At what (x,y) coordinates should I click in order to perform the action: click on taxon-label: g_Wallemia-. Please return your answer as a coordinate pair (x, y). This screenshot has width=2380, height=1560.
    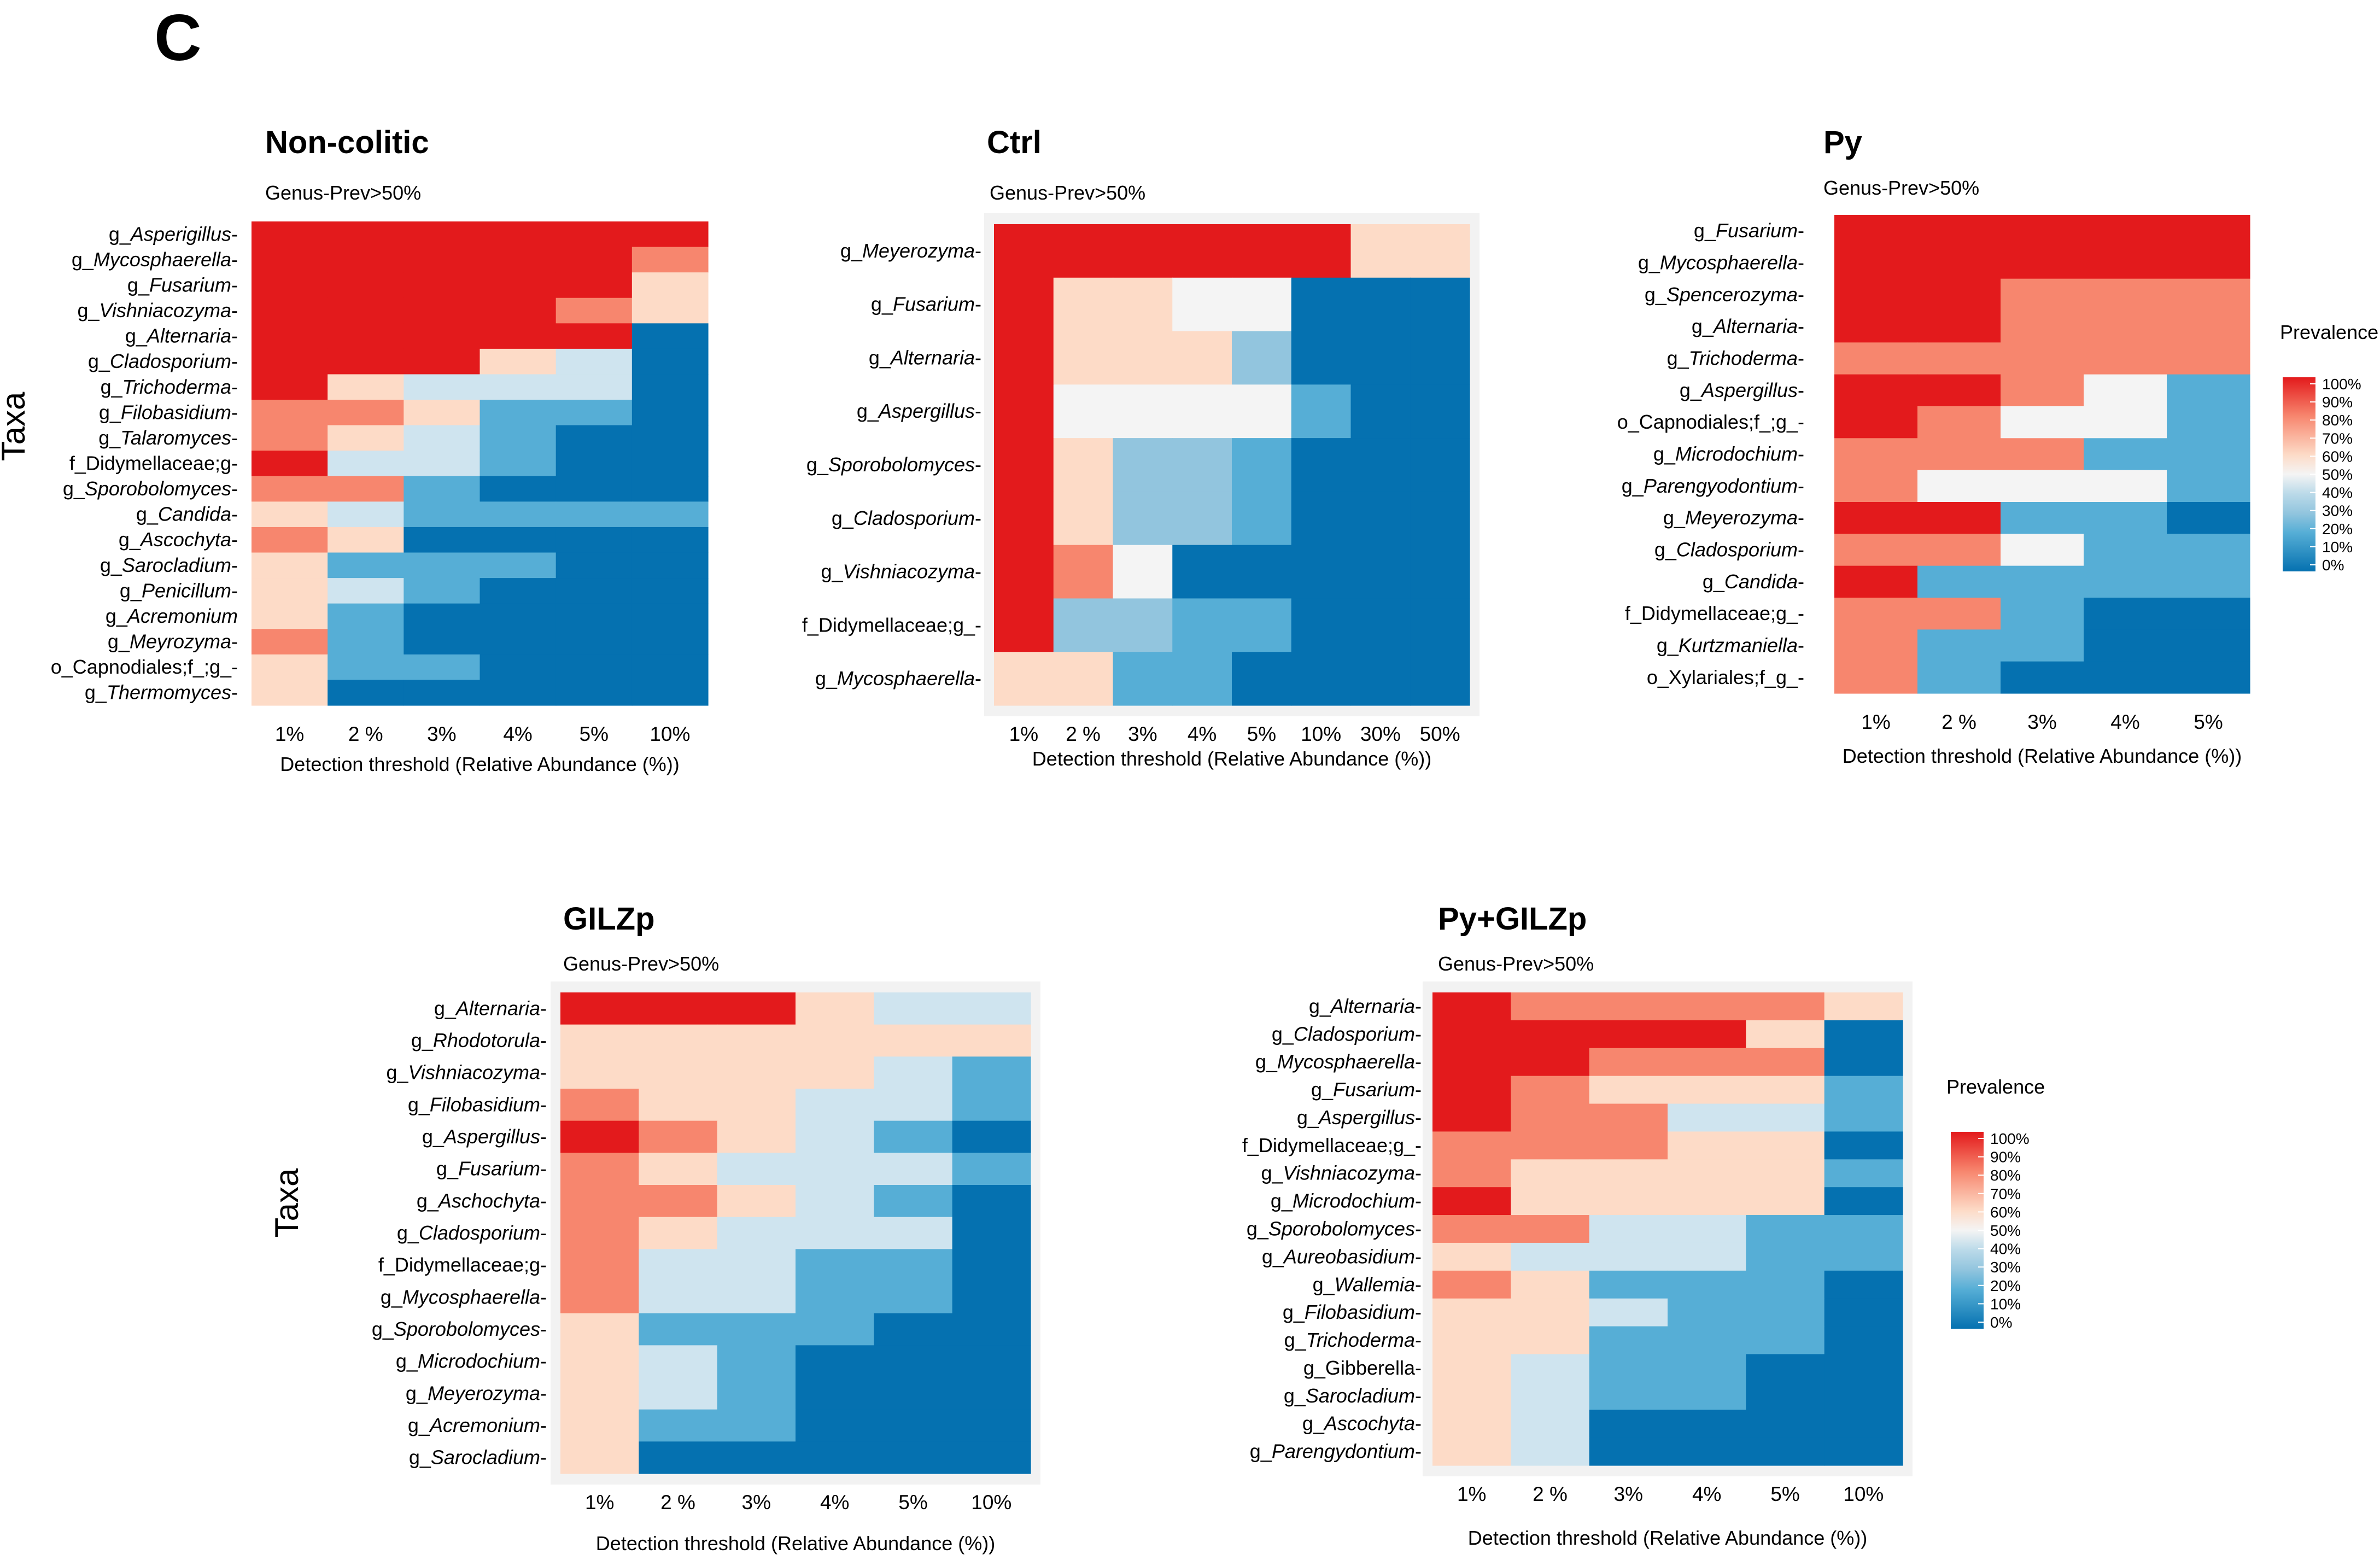
    Looking at the image, I should click on (1367, 1284).